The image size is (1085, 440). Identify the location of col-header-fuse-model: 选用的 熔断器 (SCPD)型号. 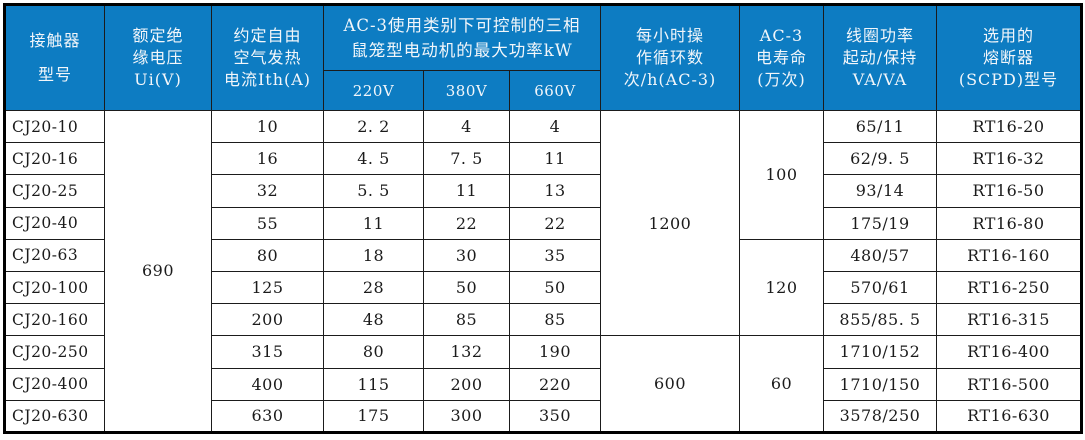
(1009, 57).